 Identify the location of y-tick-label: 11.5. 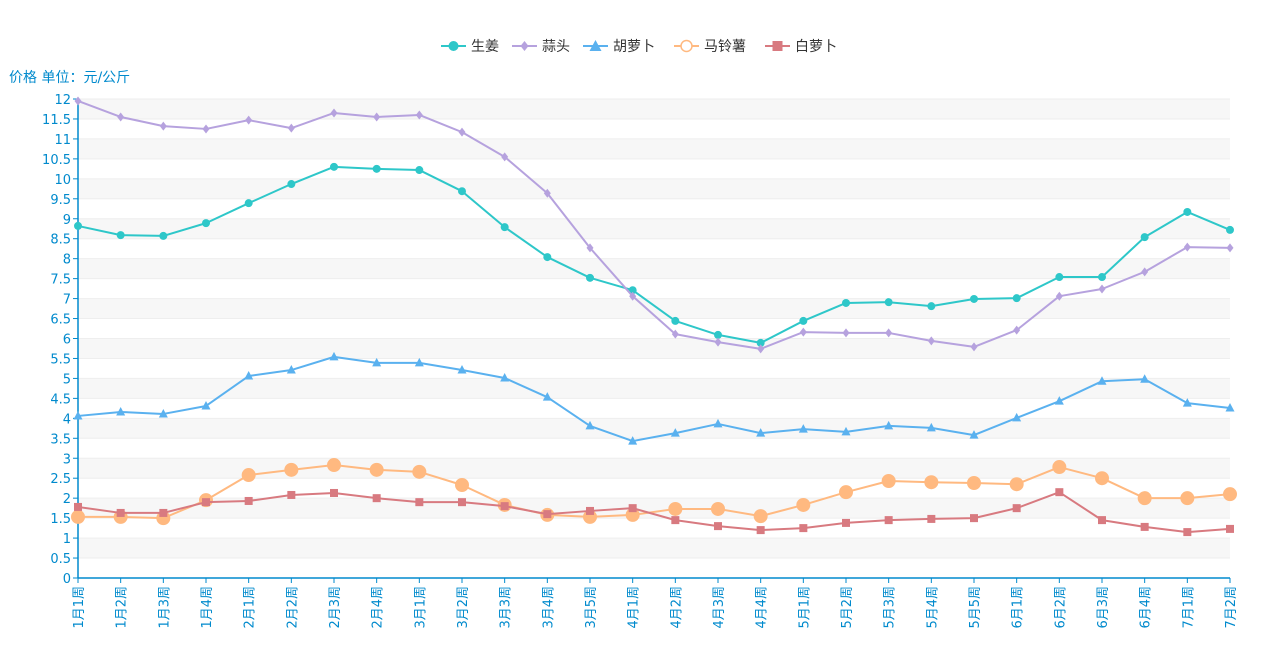
(56, 120).